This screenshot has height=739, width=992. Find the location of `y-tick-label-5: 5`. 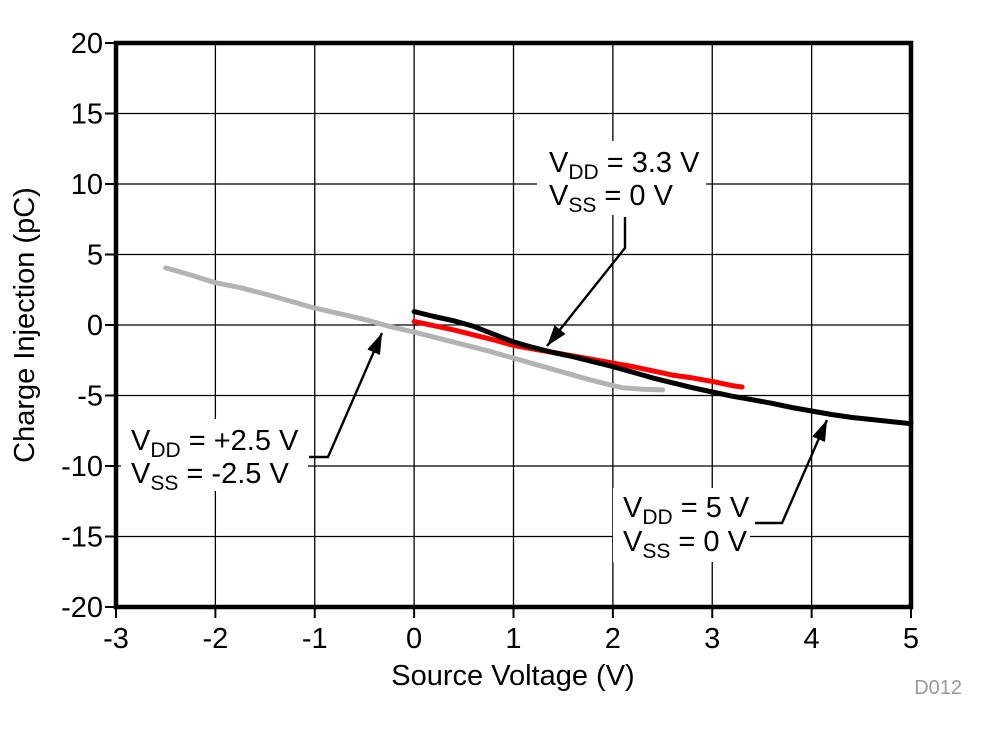

y-tick-label-5: 5 is located at coordinates (95, 256).